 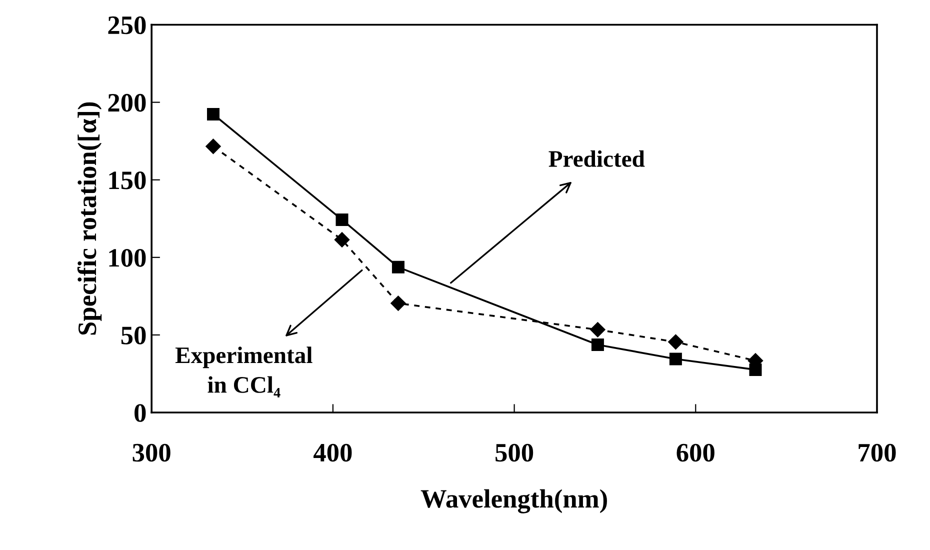 What do you see at coordinates (515, 453) in the screenshot?
I see `x-tick-label: 500` at bounding box center [515, 453].